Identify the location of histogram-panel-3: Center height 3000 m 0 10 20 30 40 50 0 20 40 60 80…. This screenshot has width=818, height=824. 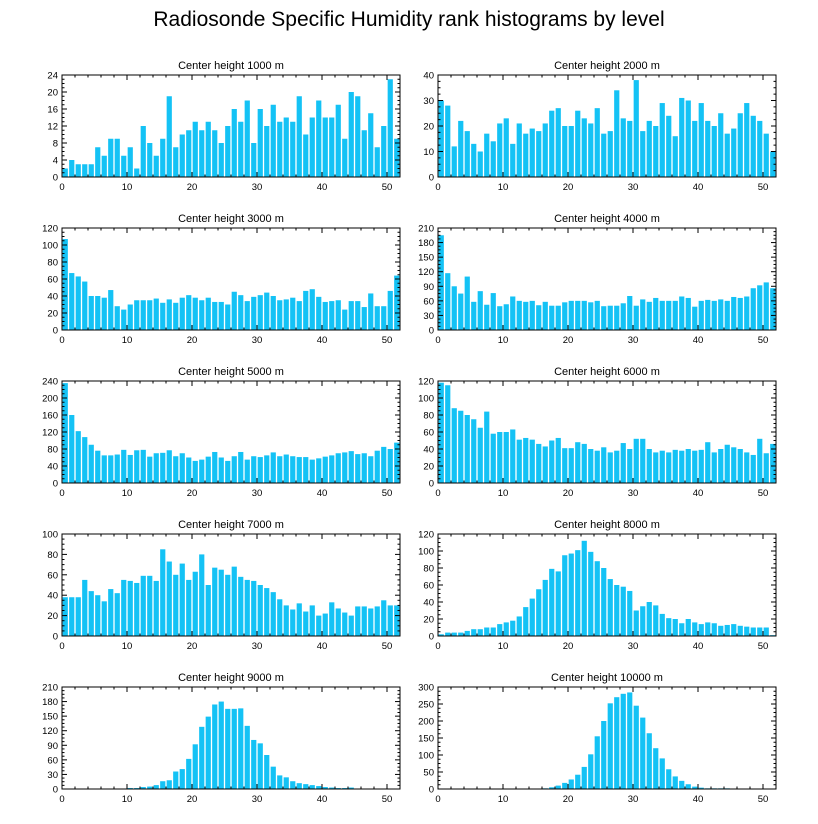
(221, 279).